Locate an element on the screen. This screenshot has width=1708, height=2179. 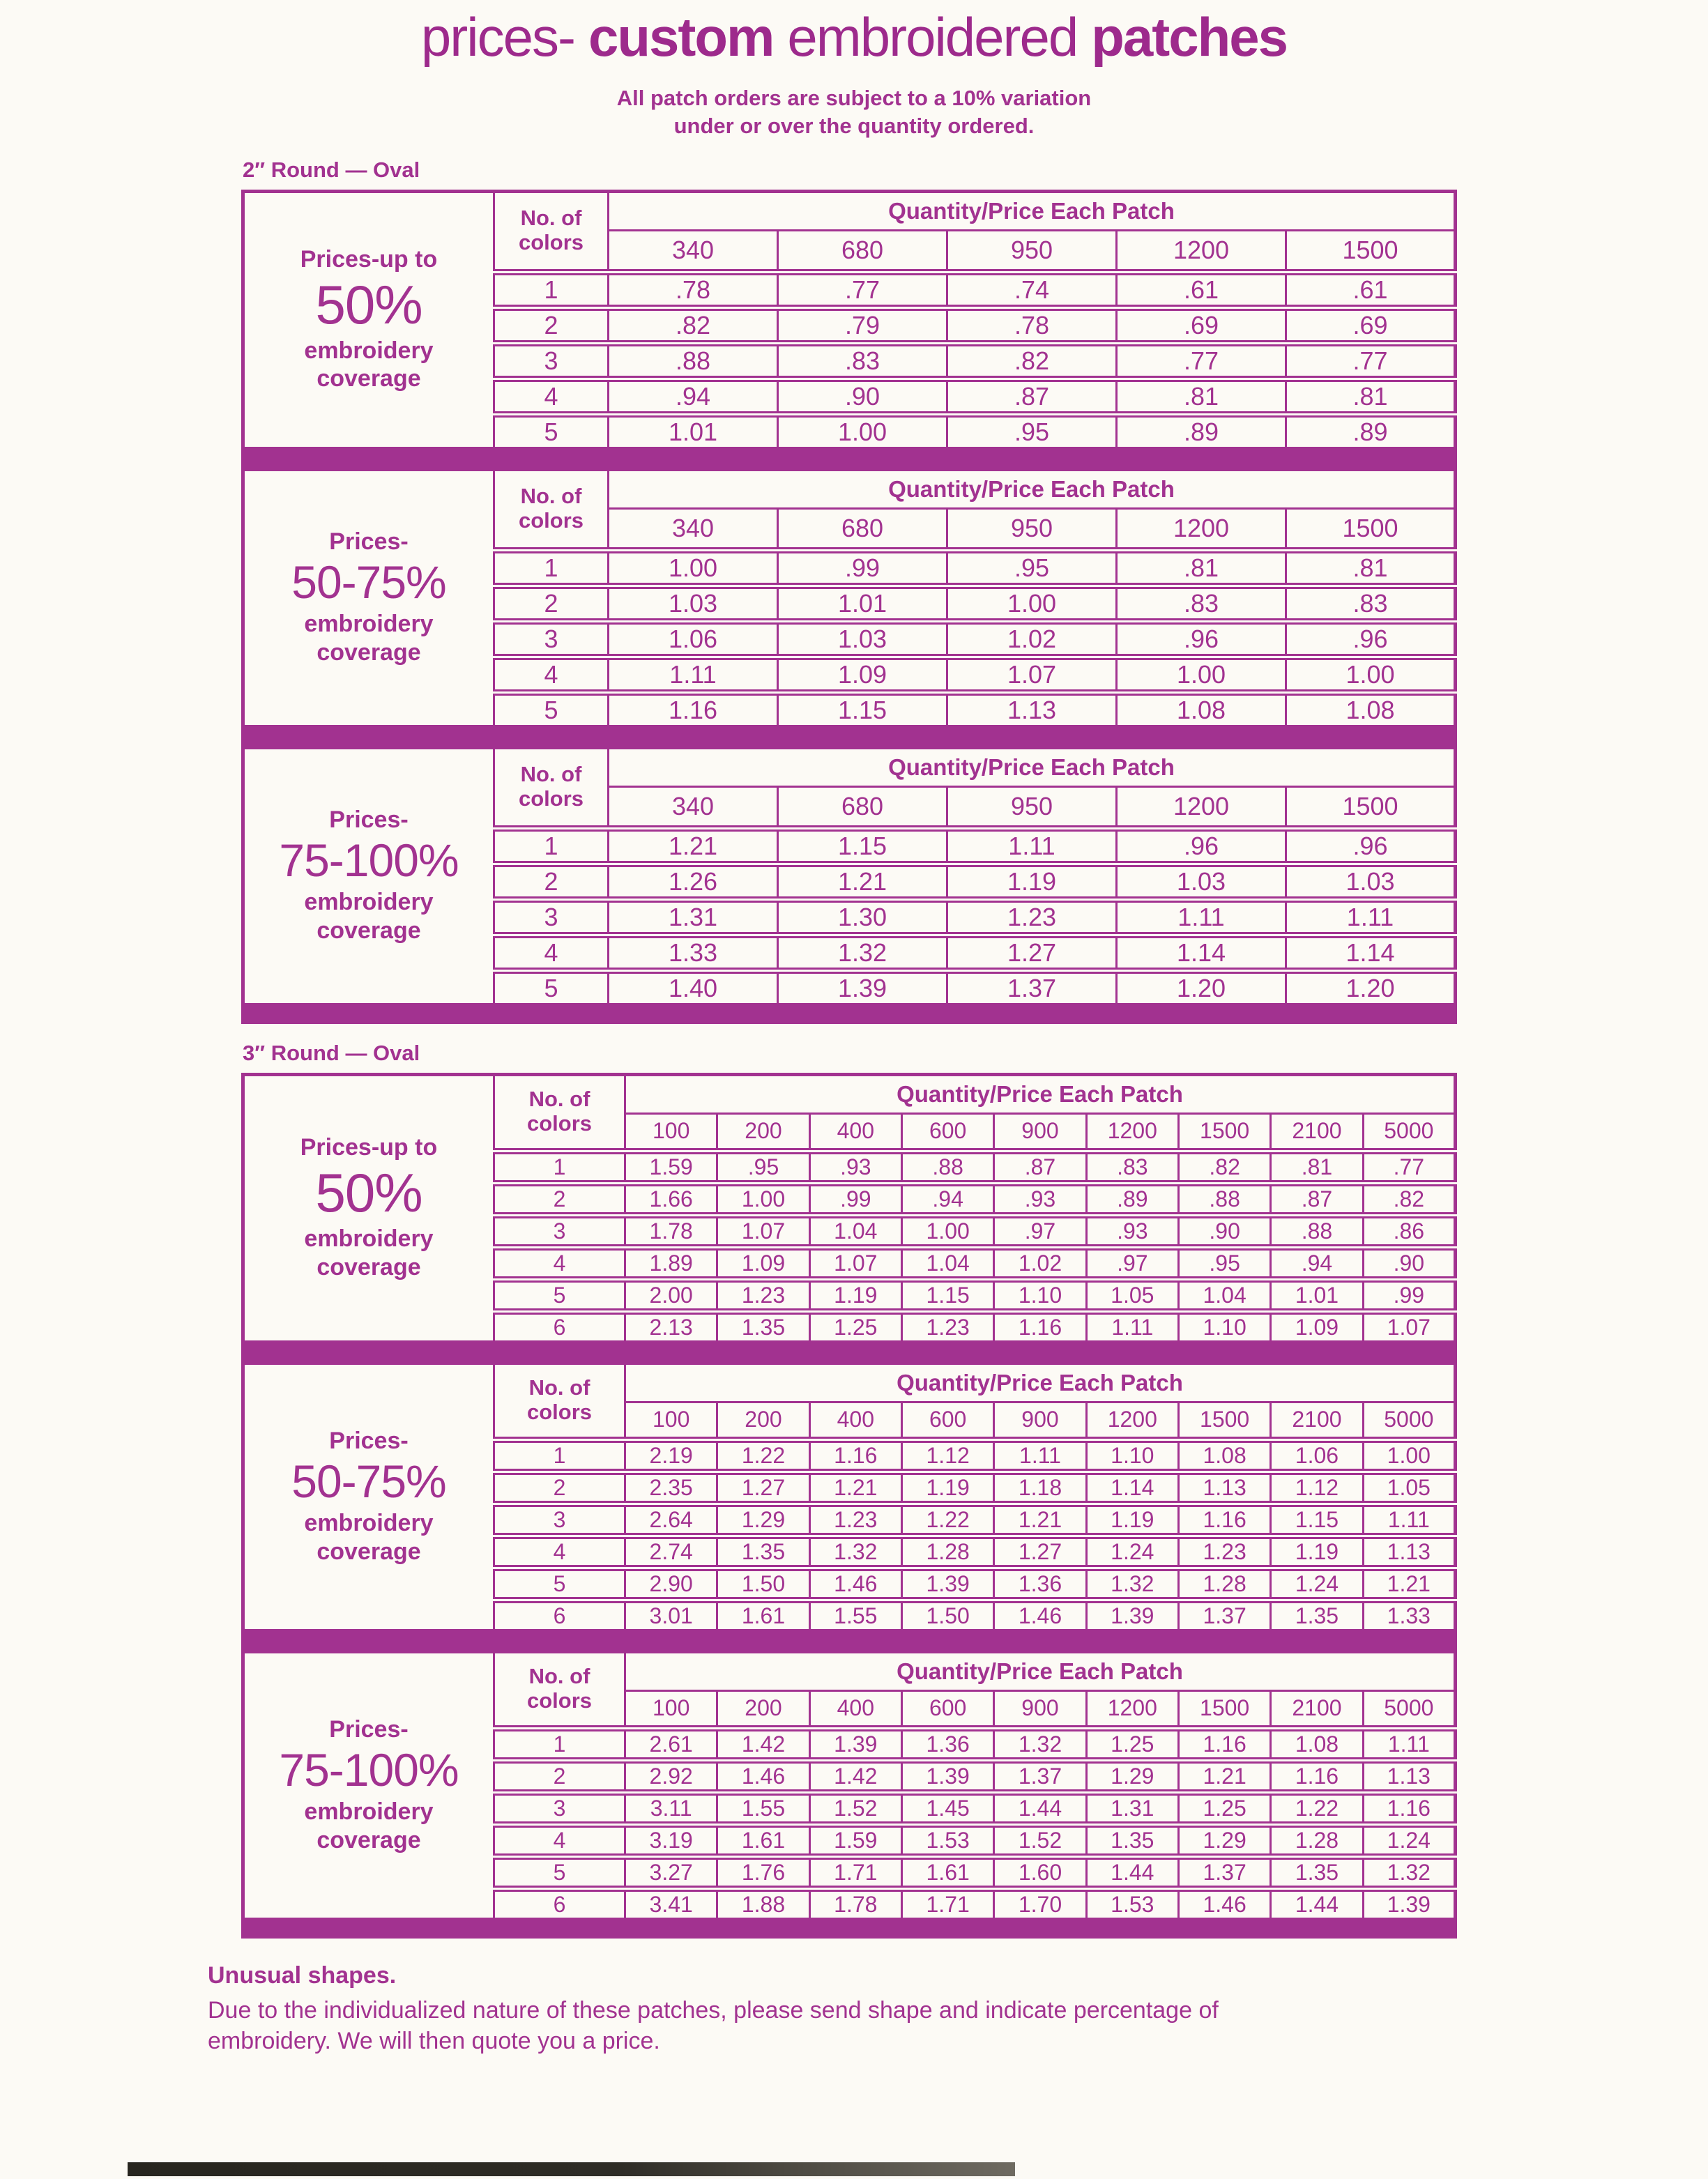
quantity-cell: 1200 is located at coordinates (1132, 1709).